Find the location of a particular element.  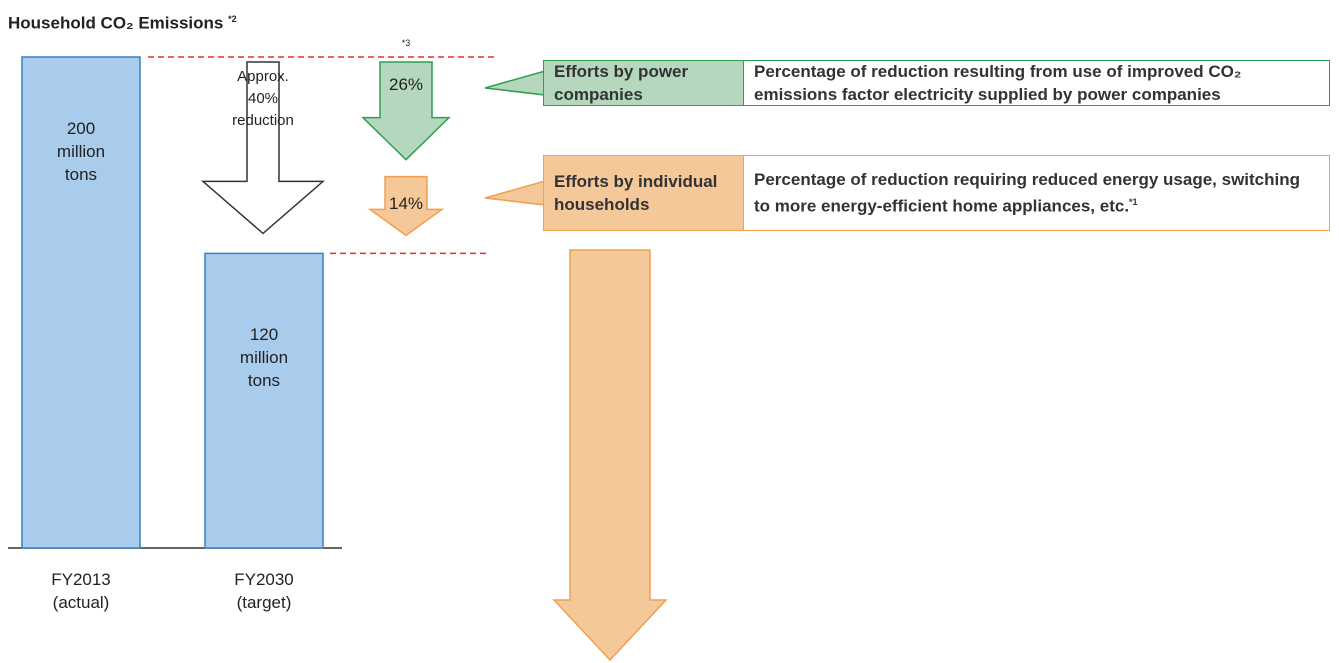

effort-name: Efforts by individual households is located at coordinates (644, 193).